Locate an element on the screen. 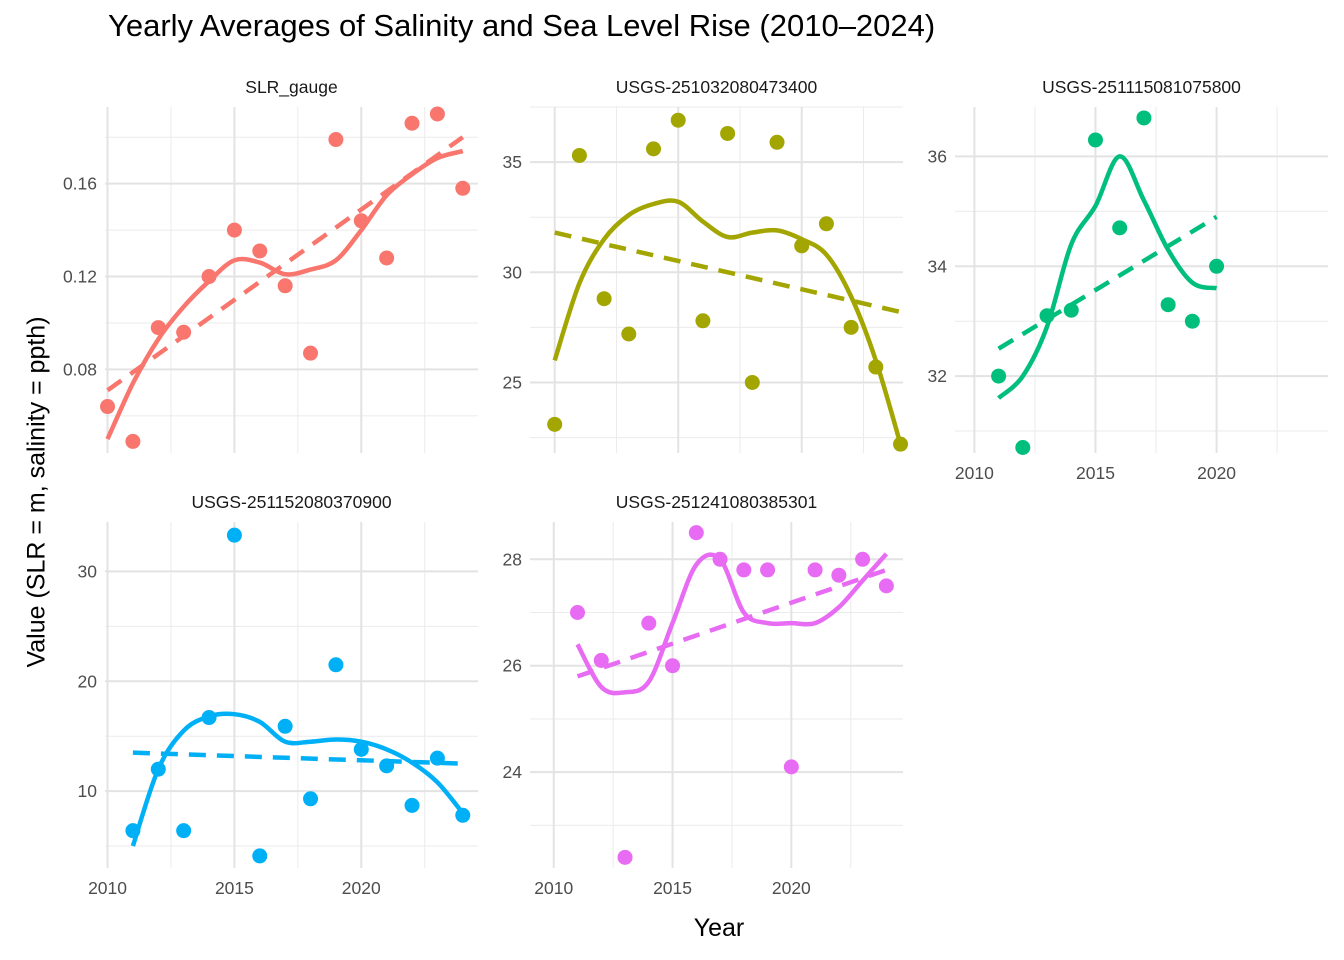 The width and height of the screenshot is (1344, 960). facet-panel-5: USGS-251241080385301 24 26 28 2010 2015 2020 is located at coordinates (703, 695).